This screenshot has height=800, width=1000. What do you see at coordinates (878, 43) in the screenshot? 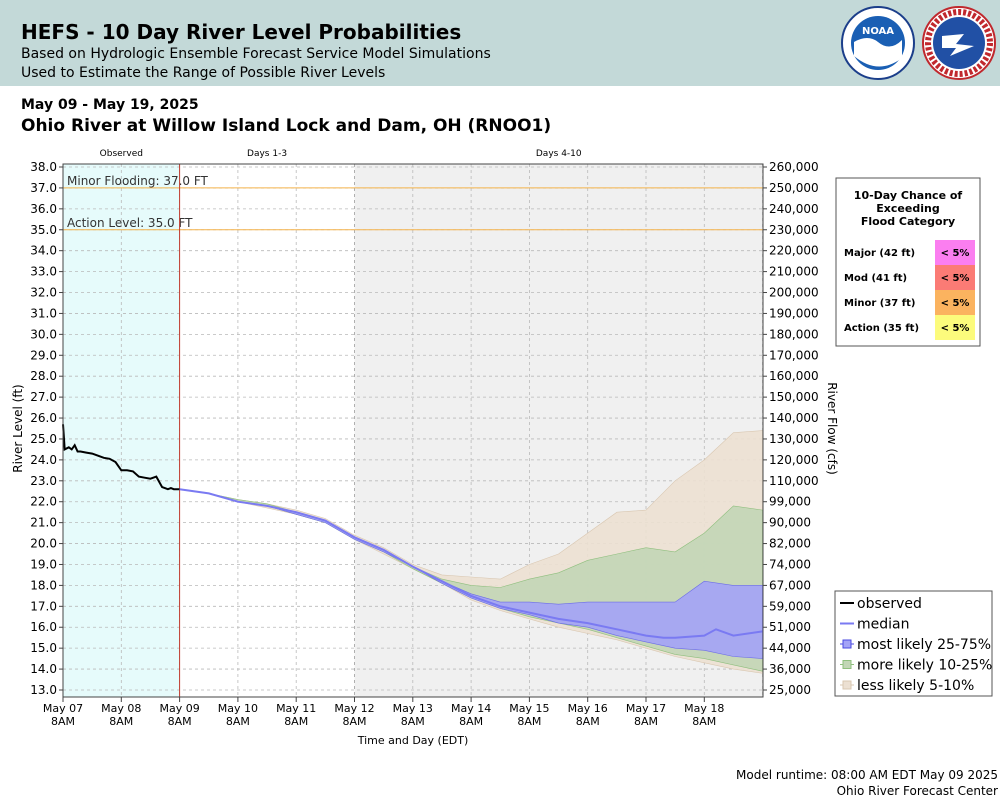
I see `noaa-logo: NOAA` at bounding box center [878, 43].